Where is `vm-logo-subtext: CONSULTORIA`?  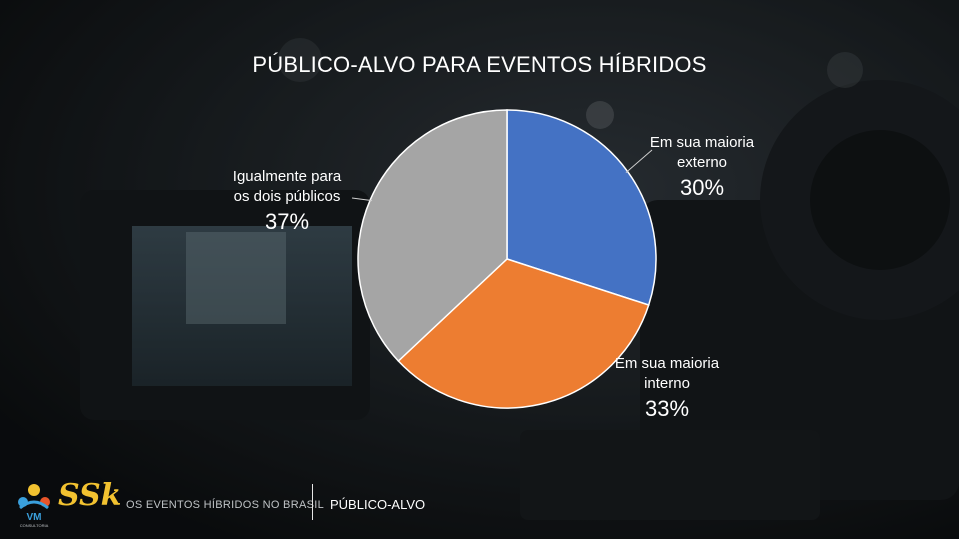 vm-logo-subtext: CONSULTORIA is located at coordinates (34, 525).